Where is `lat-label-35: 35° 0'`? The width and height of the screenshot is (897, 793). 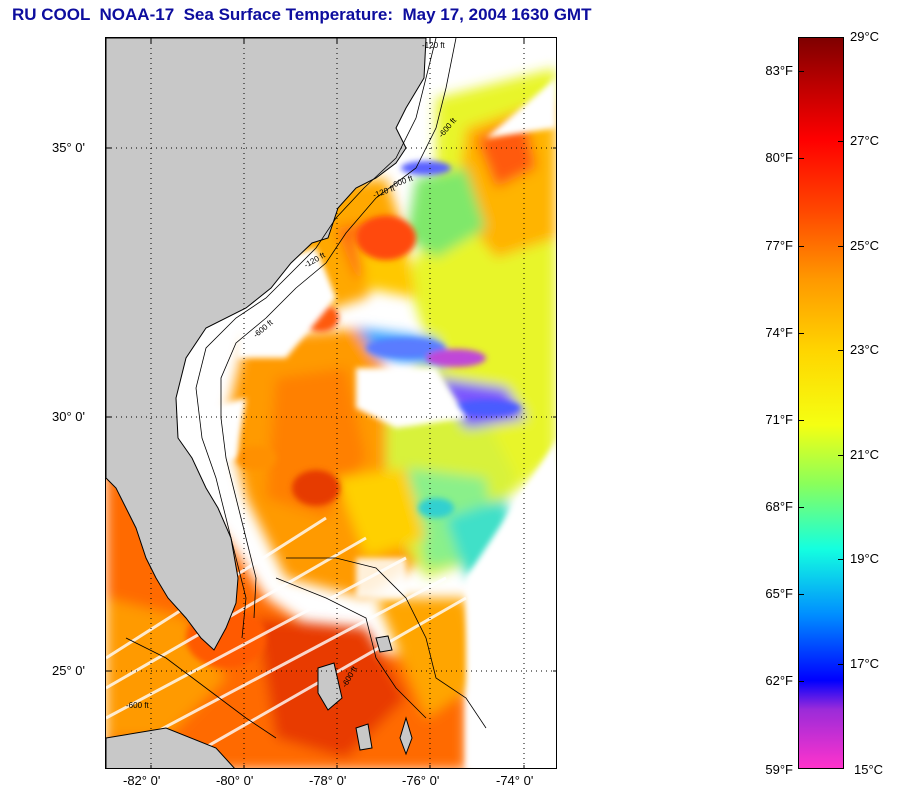
lat-label-35: 35° 0' is located at coordinates (68, 147).